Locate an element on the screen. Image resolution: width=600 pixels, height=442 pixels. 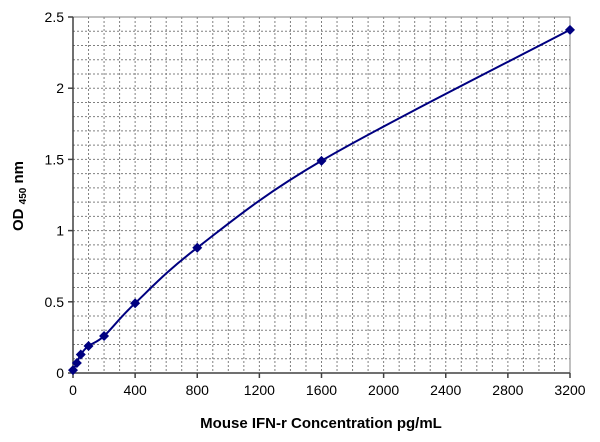
y-tick-label: 0.5 is located at coordinates (55, 302).